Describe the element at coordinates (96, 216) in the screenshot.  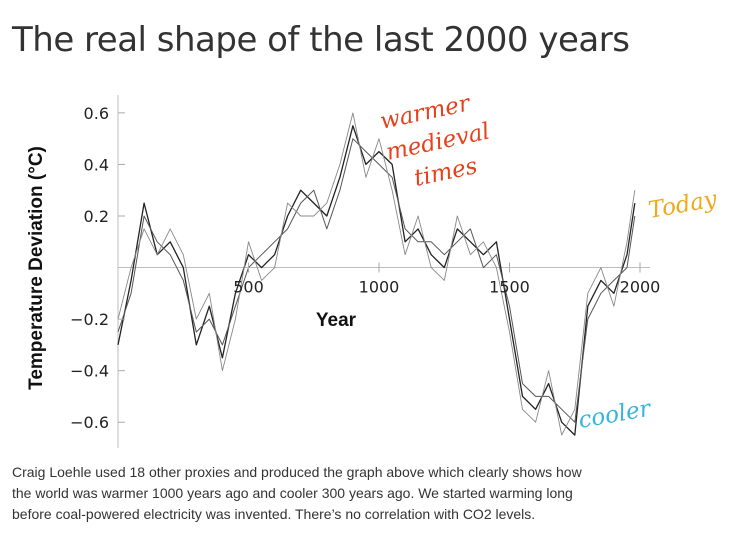
I see `y-tick-label: 0.2` at that location.